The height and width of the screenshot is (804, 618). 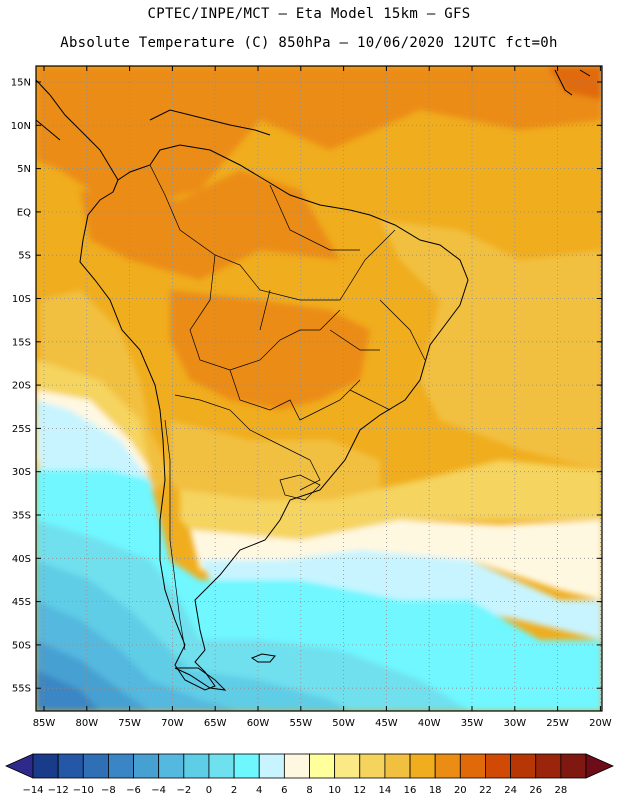 What do you see at coordinates (284, 790) in the screenshot?
I see `colorbar-label: 6` at bounding box center [284, 790].